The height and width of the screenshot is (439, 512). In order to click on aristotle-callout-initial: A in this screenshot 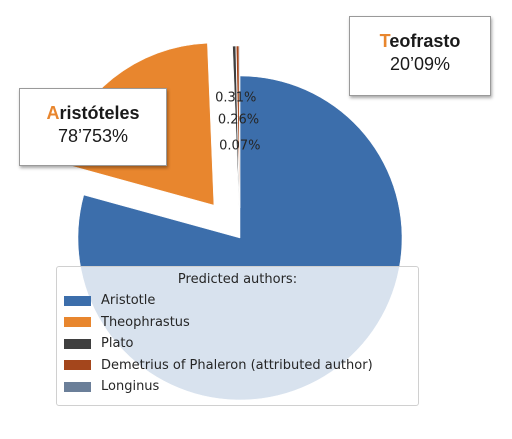, I will do `click(53, 113)`.